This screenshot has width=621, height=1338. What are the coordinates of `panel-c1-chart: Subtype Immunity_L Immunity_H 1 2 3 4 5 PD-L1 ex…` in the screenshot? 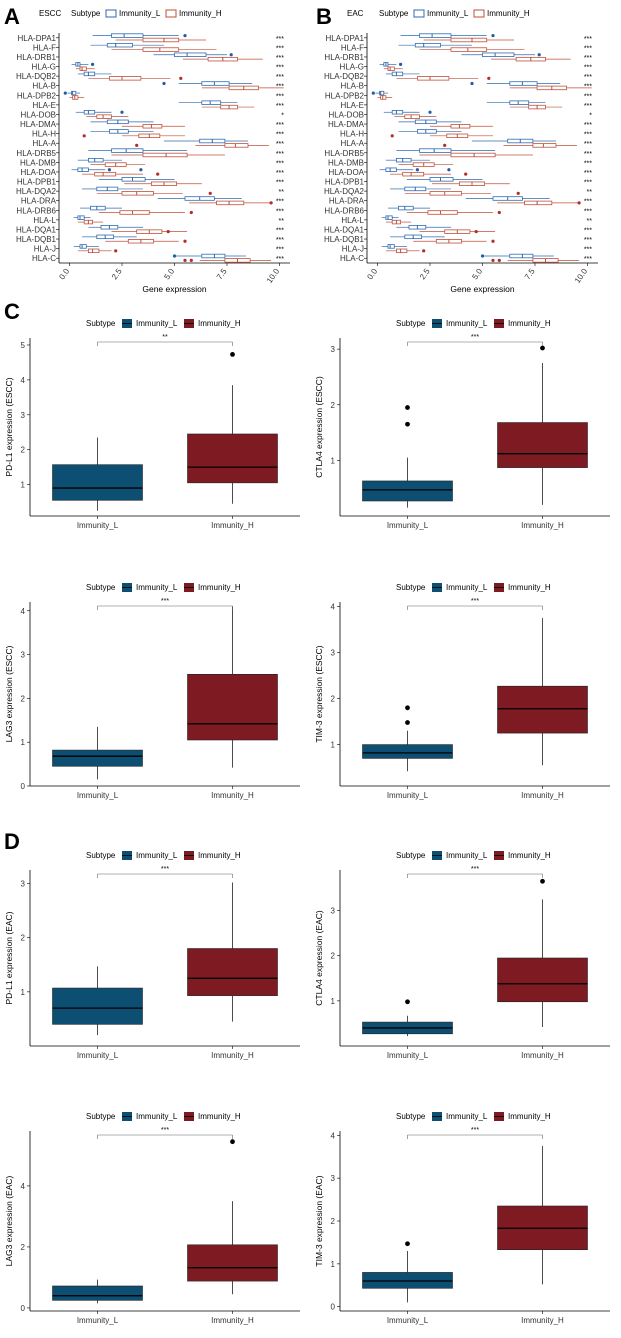 It's located at (152, 424).